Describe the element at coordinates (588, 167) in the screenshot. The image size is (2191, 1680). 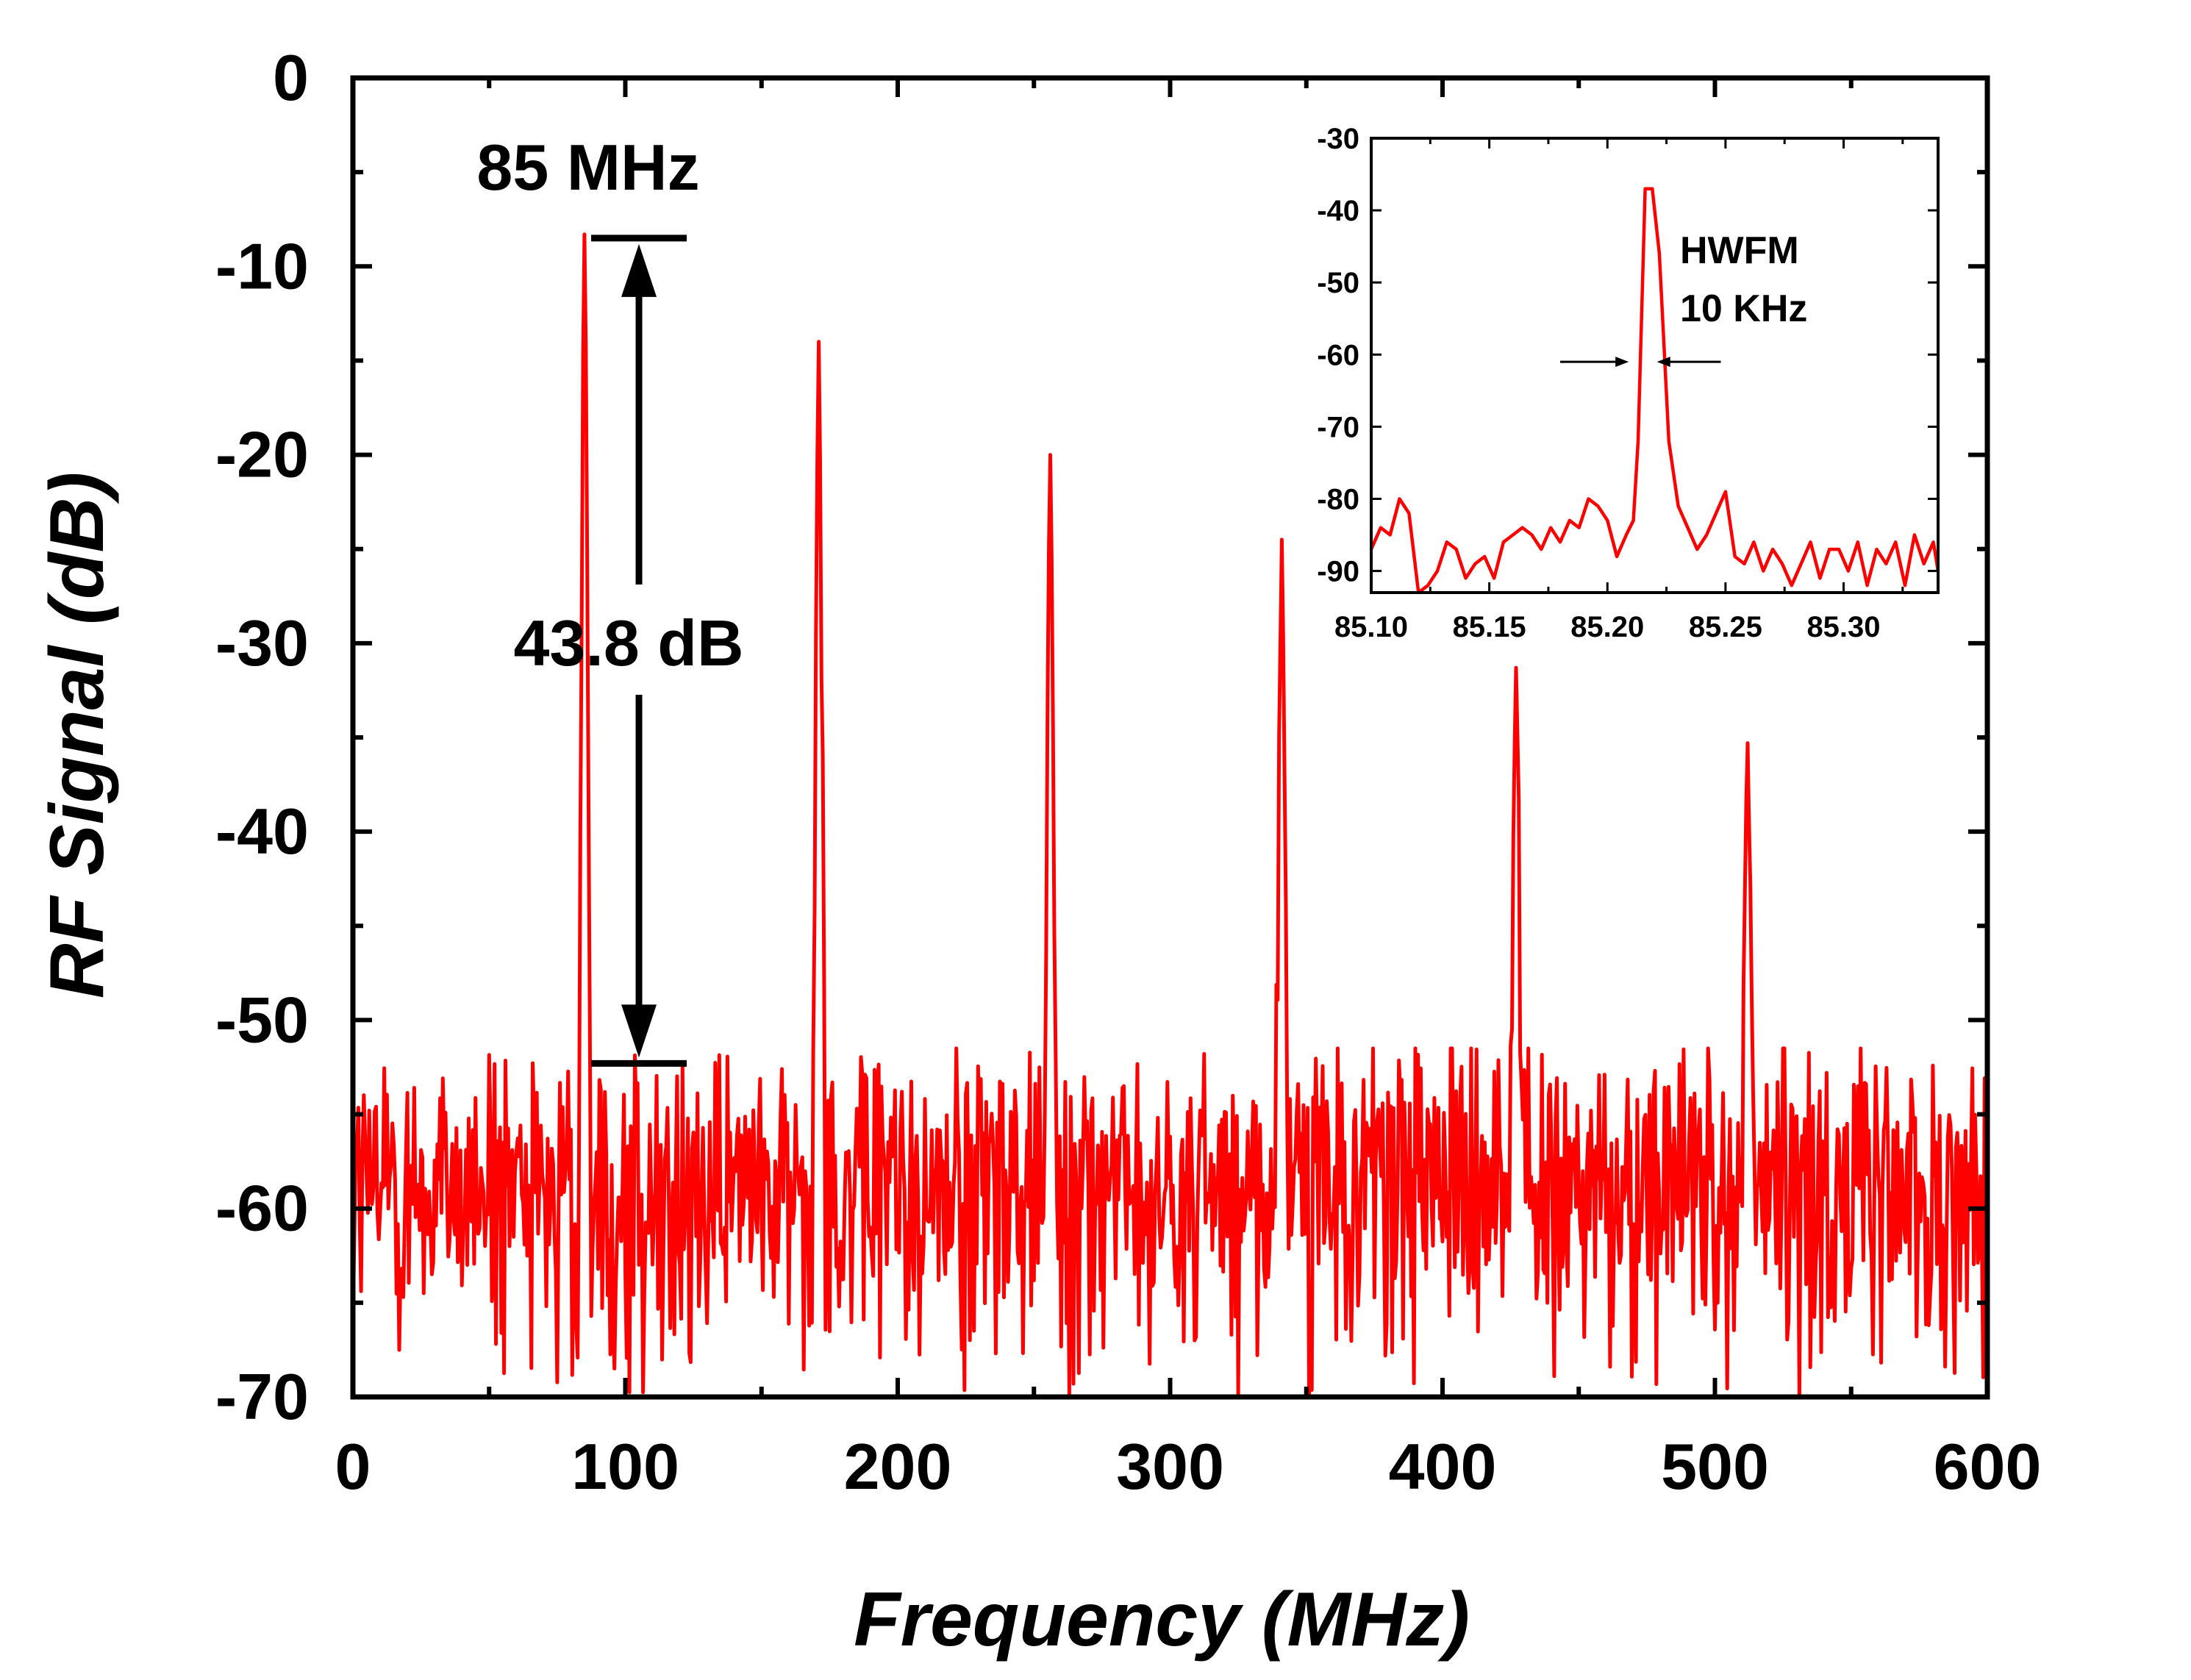
I see `peak-label: 85 MHz` at that location.